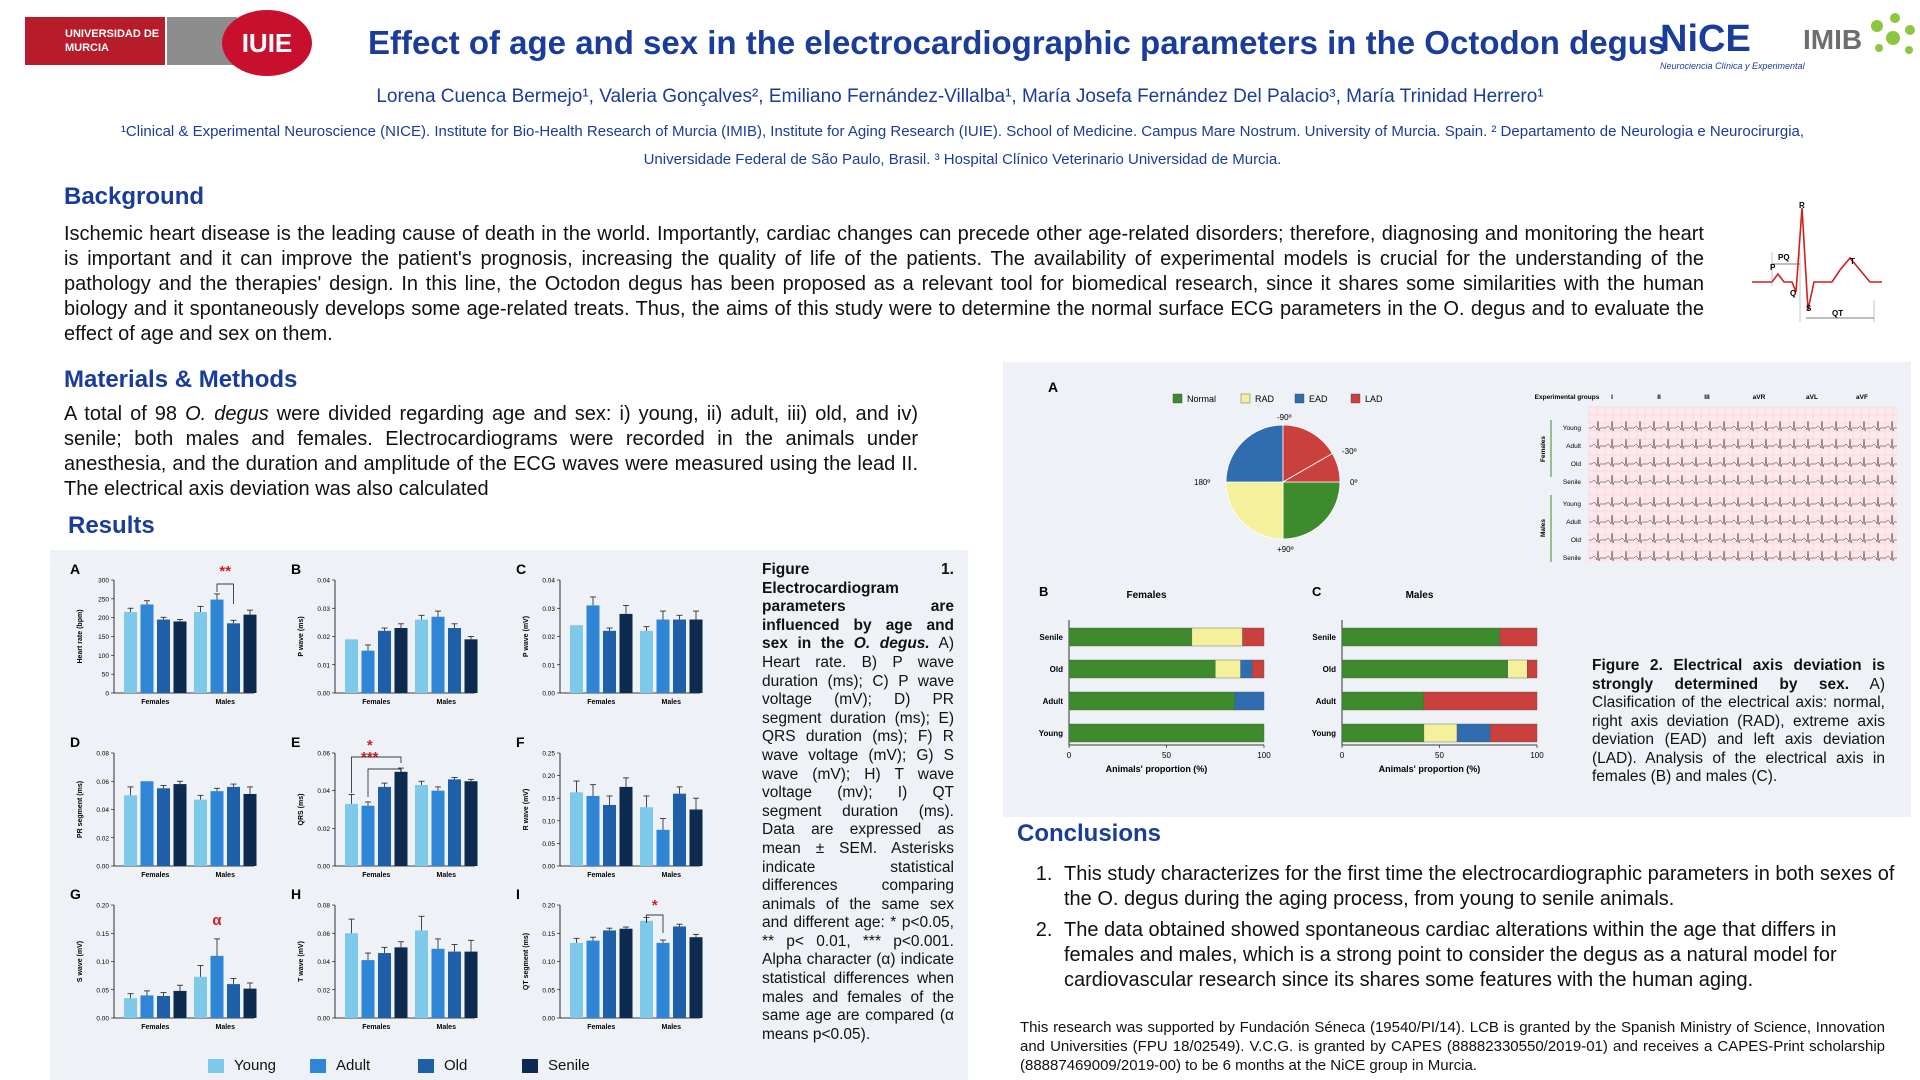 The width and height of the screenshot is (1920, 1080). What do you see at coordinates (1051, 637) in the screenshot?
I see `row-label: Senile` at bounding box center [1051, 637].